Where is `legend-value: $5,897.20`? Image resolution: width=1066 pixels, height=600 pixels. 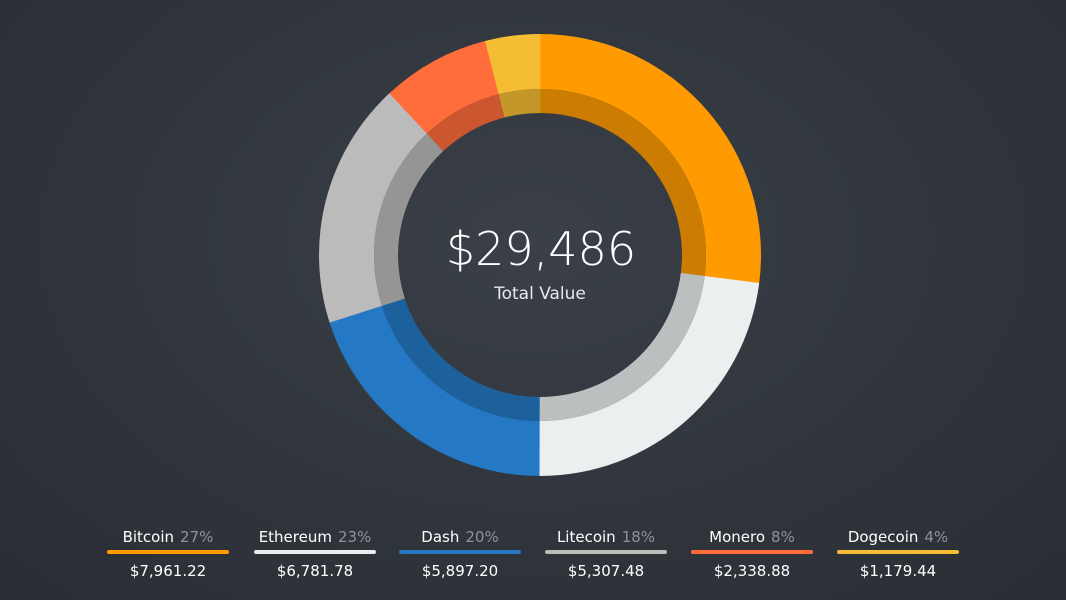
legend-value: $5,897.20 is located at coordinates (460, 571).